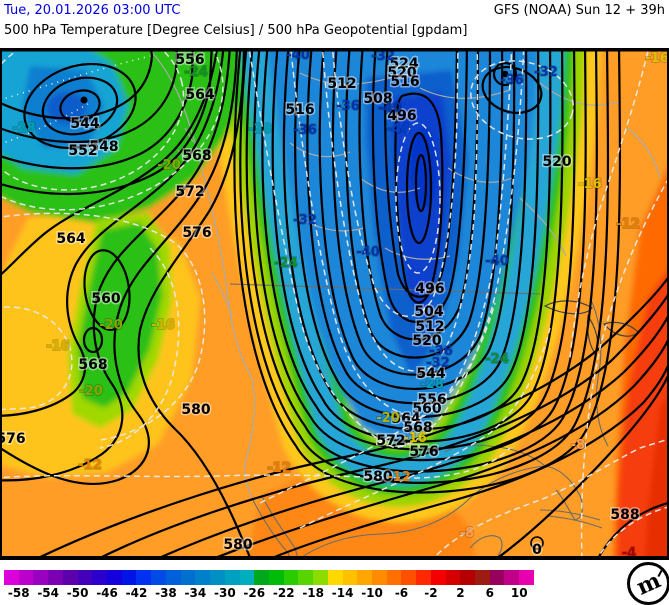 This screenshot has height=605, width=669. What do you see at coordinates (377, 99) in the screenshot?
I see `geopotential-label: 508` at bounding box center [377, 99].